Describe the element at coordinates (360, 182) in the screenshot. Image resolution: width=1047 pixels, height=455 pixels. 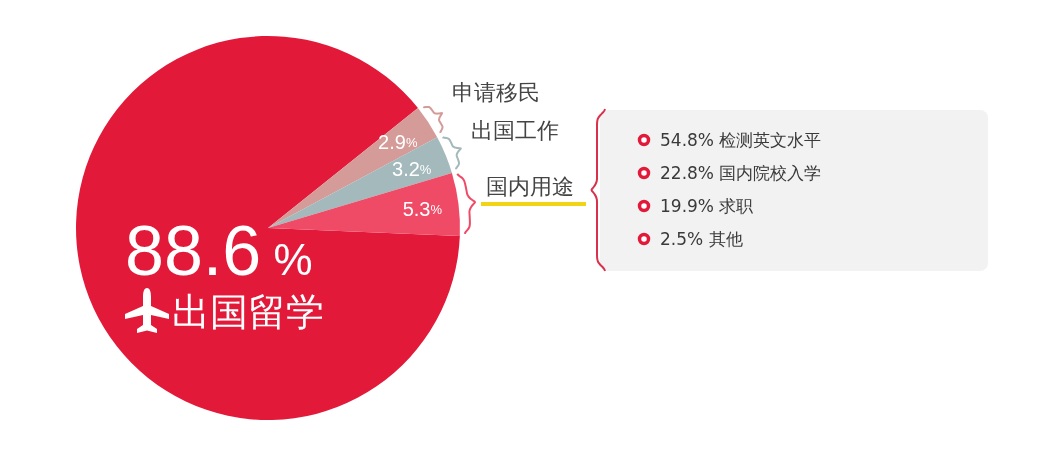
I see `pie-slice` at that location.